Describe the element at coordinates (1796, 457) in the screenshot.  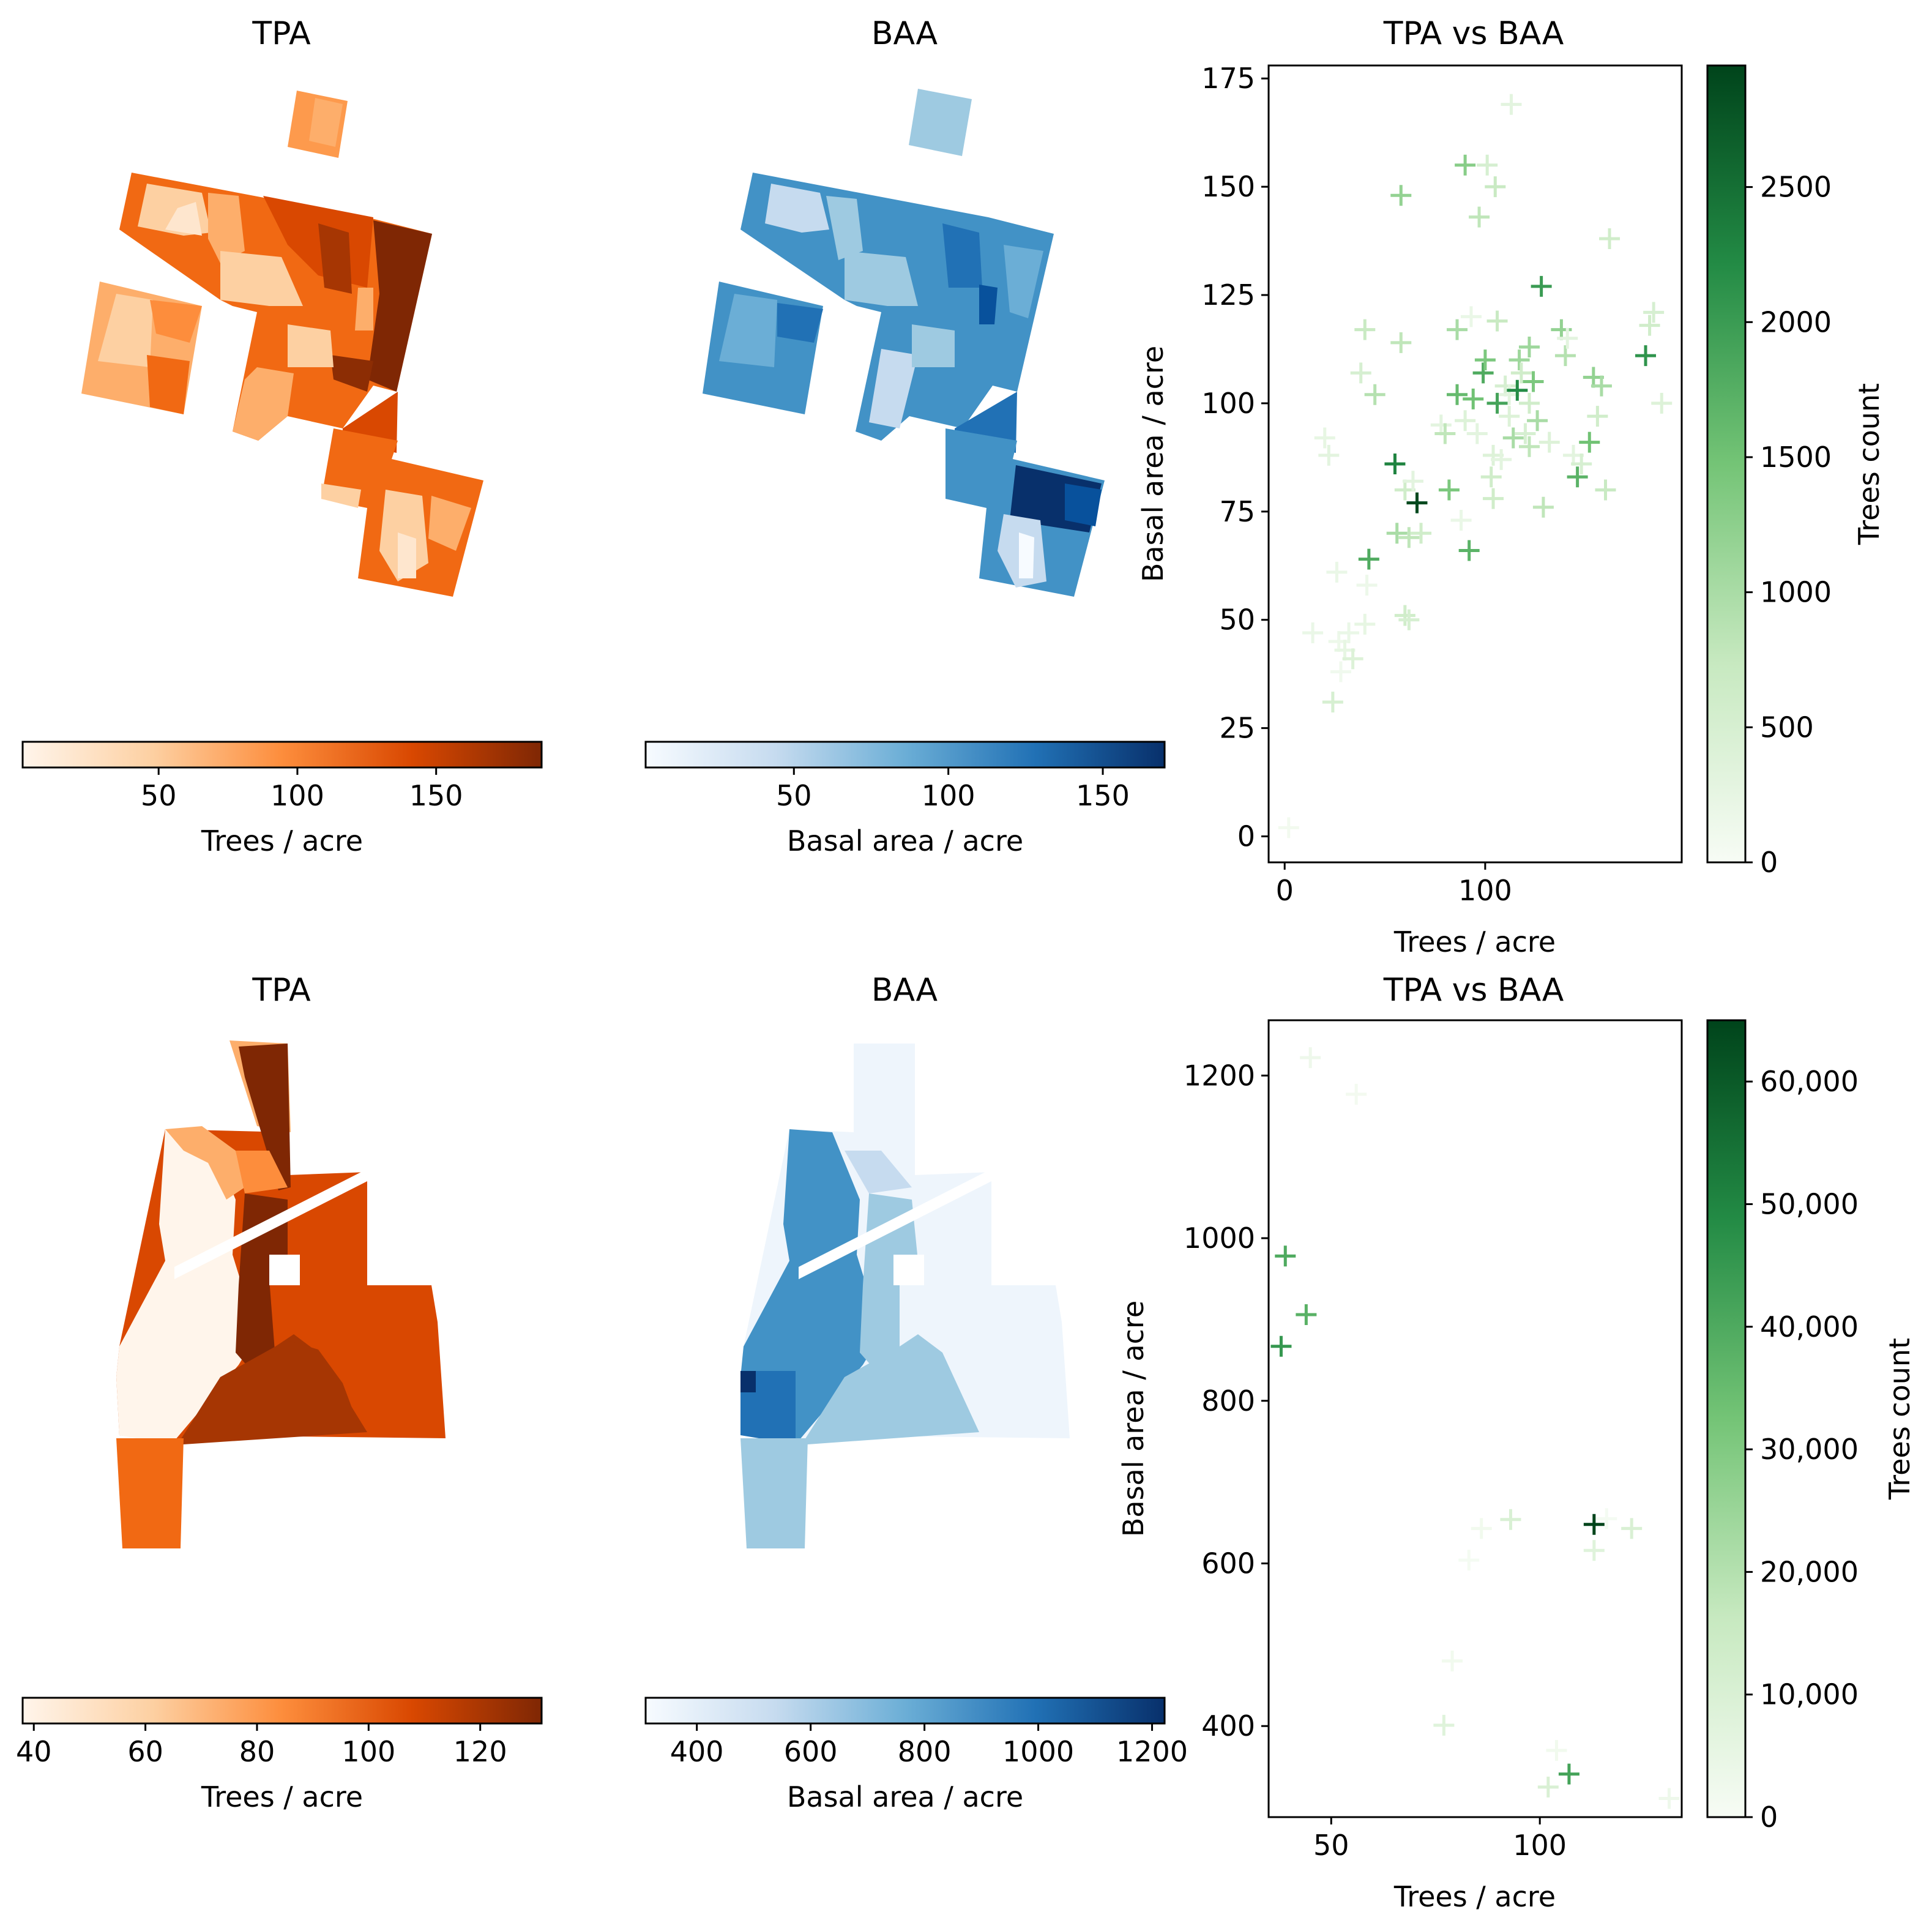
I see `colorbar-tick-label: 1500` at that location.